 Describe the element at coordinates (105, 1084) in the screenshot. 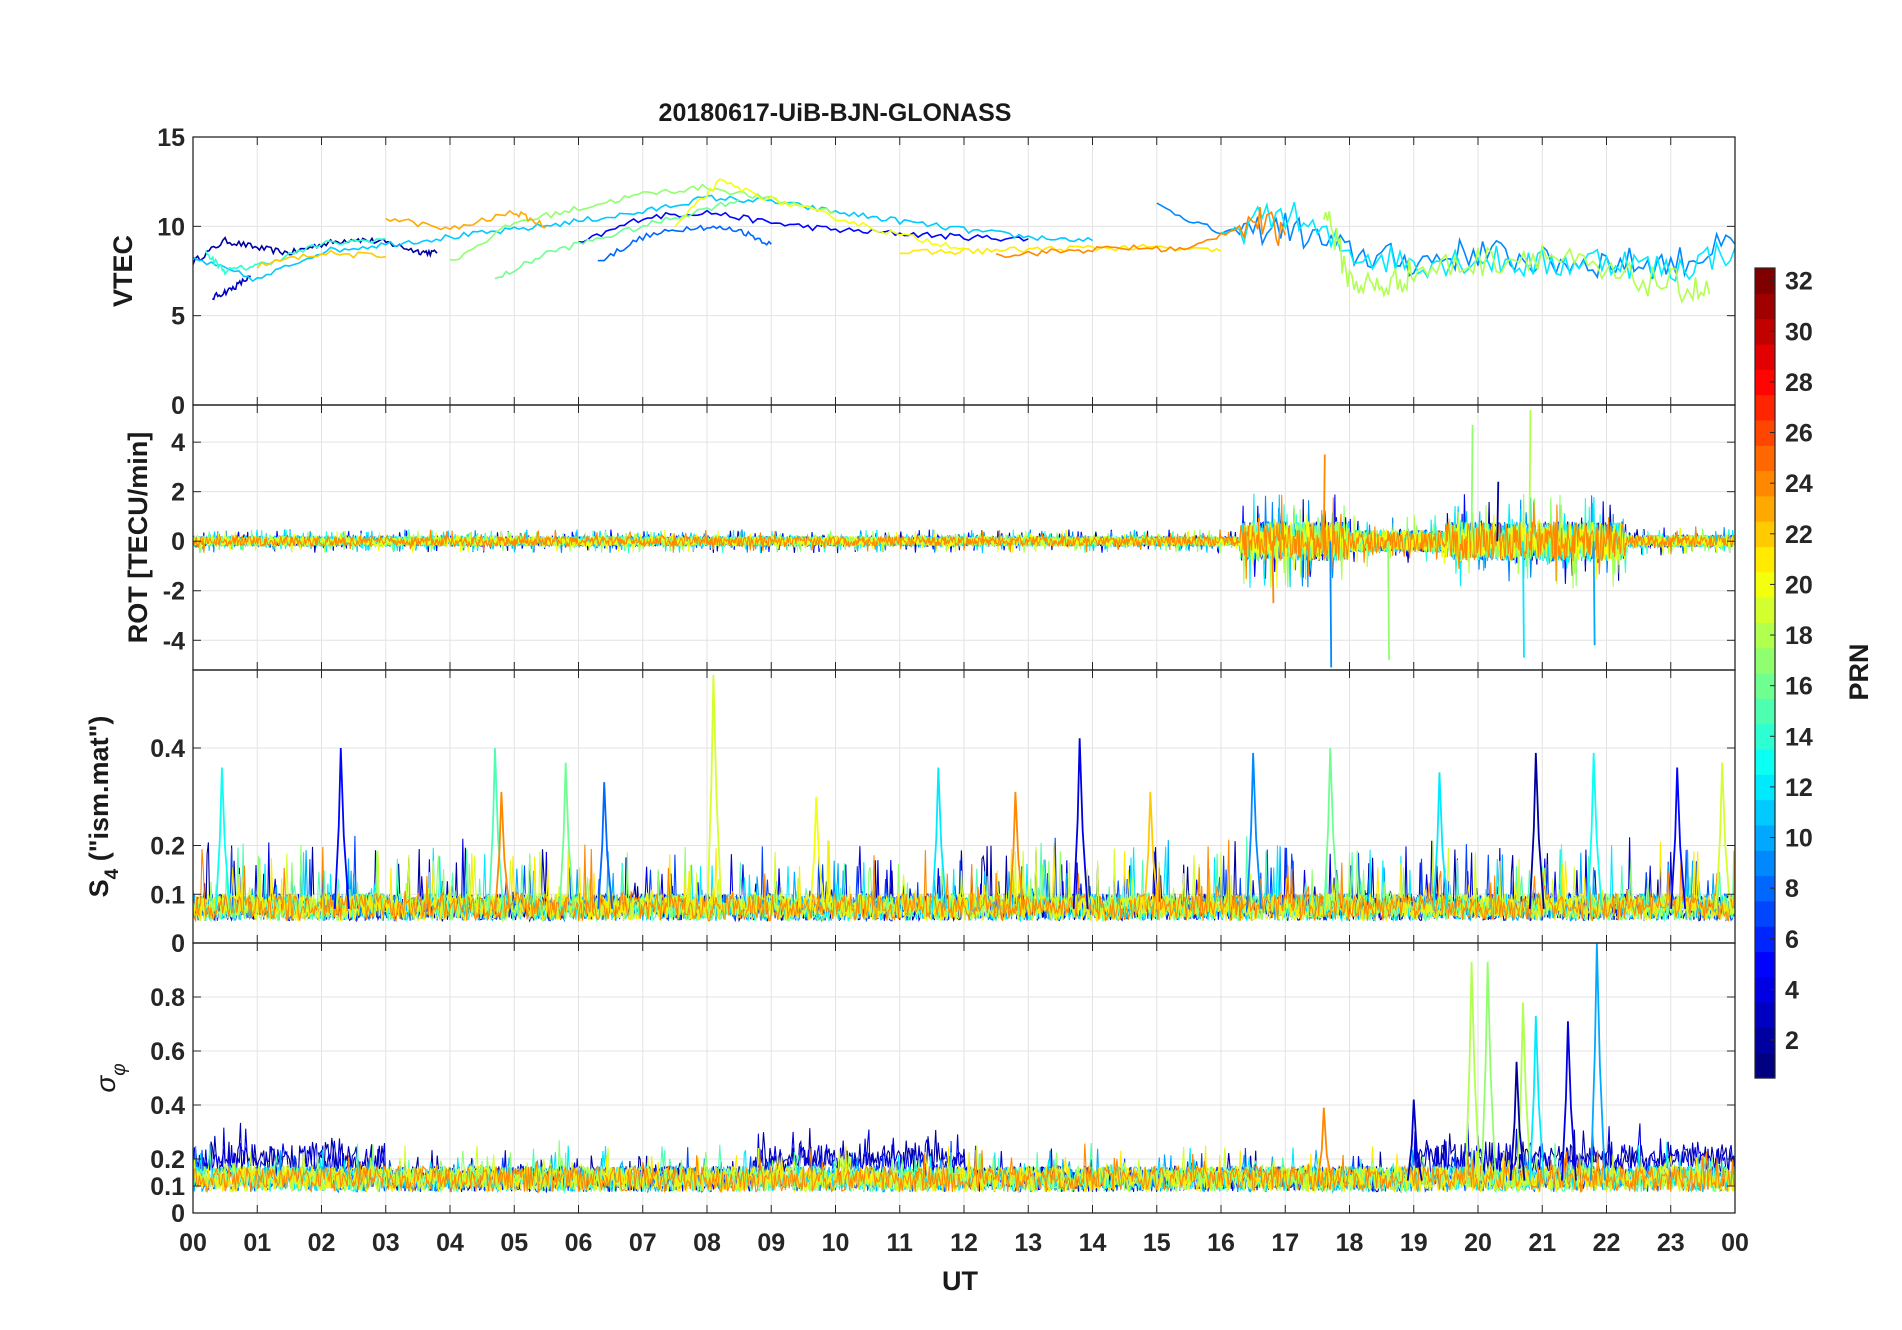

I see `y-axis-label-main: σ` at that location.